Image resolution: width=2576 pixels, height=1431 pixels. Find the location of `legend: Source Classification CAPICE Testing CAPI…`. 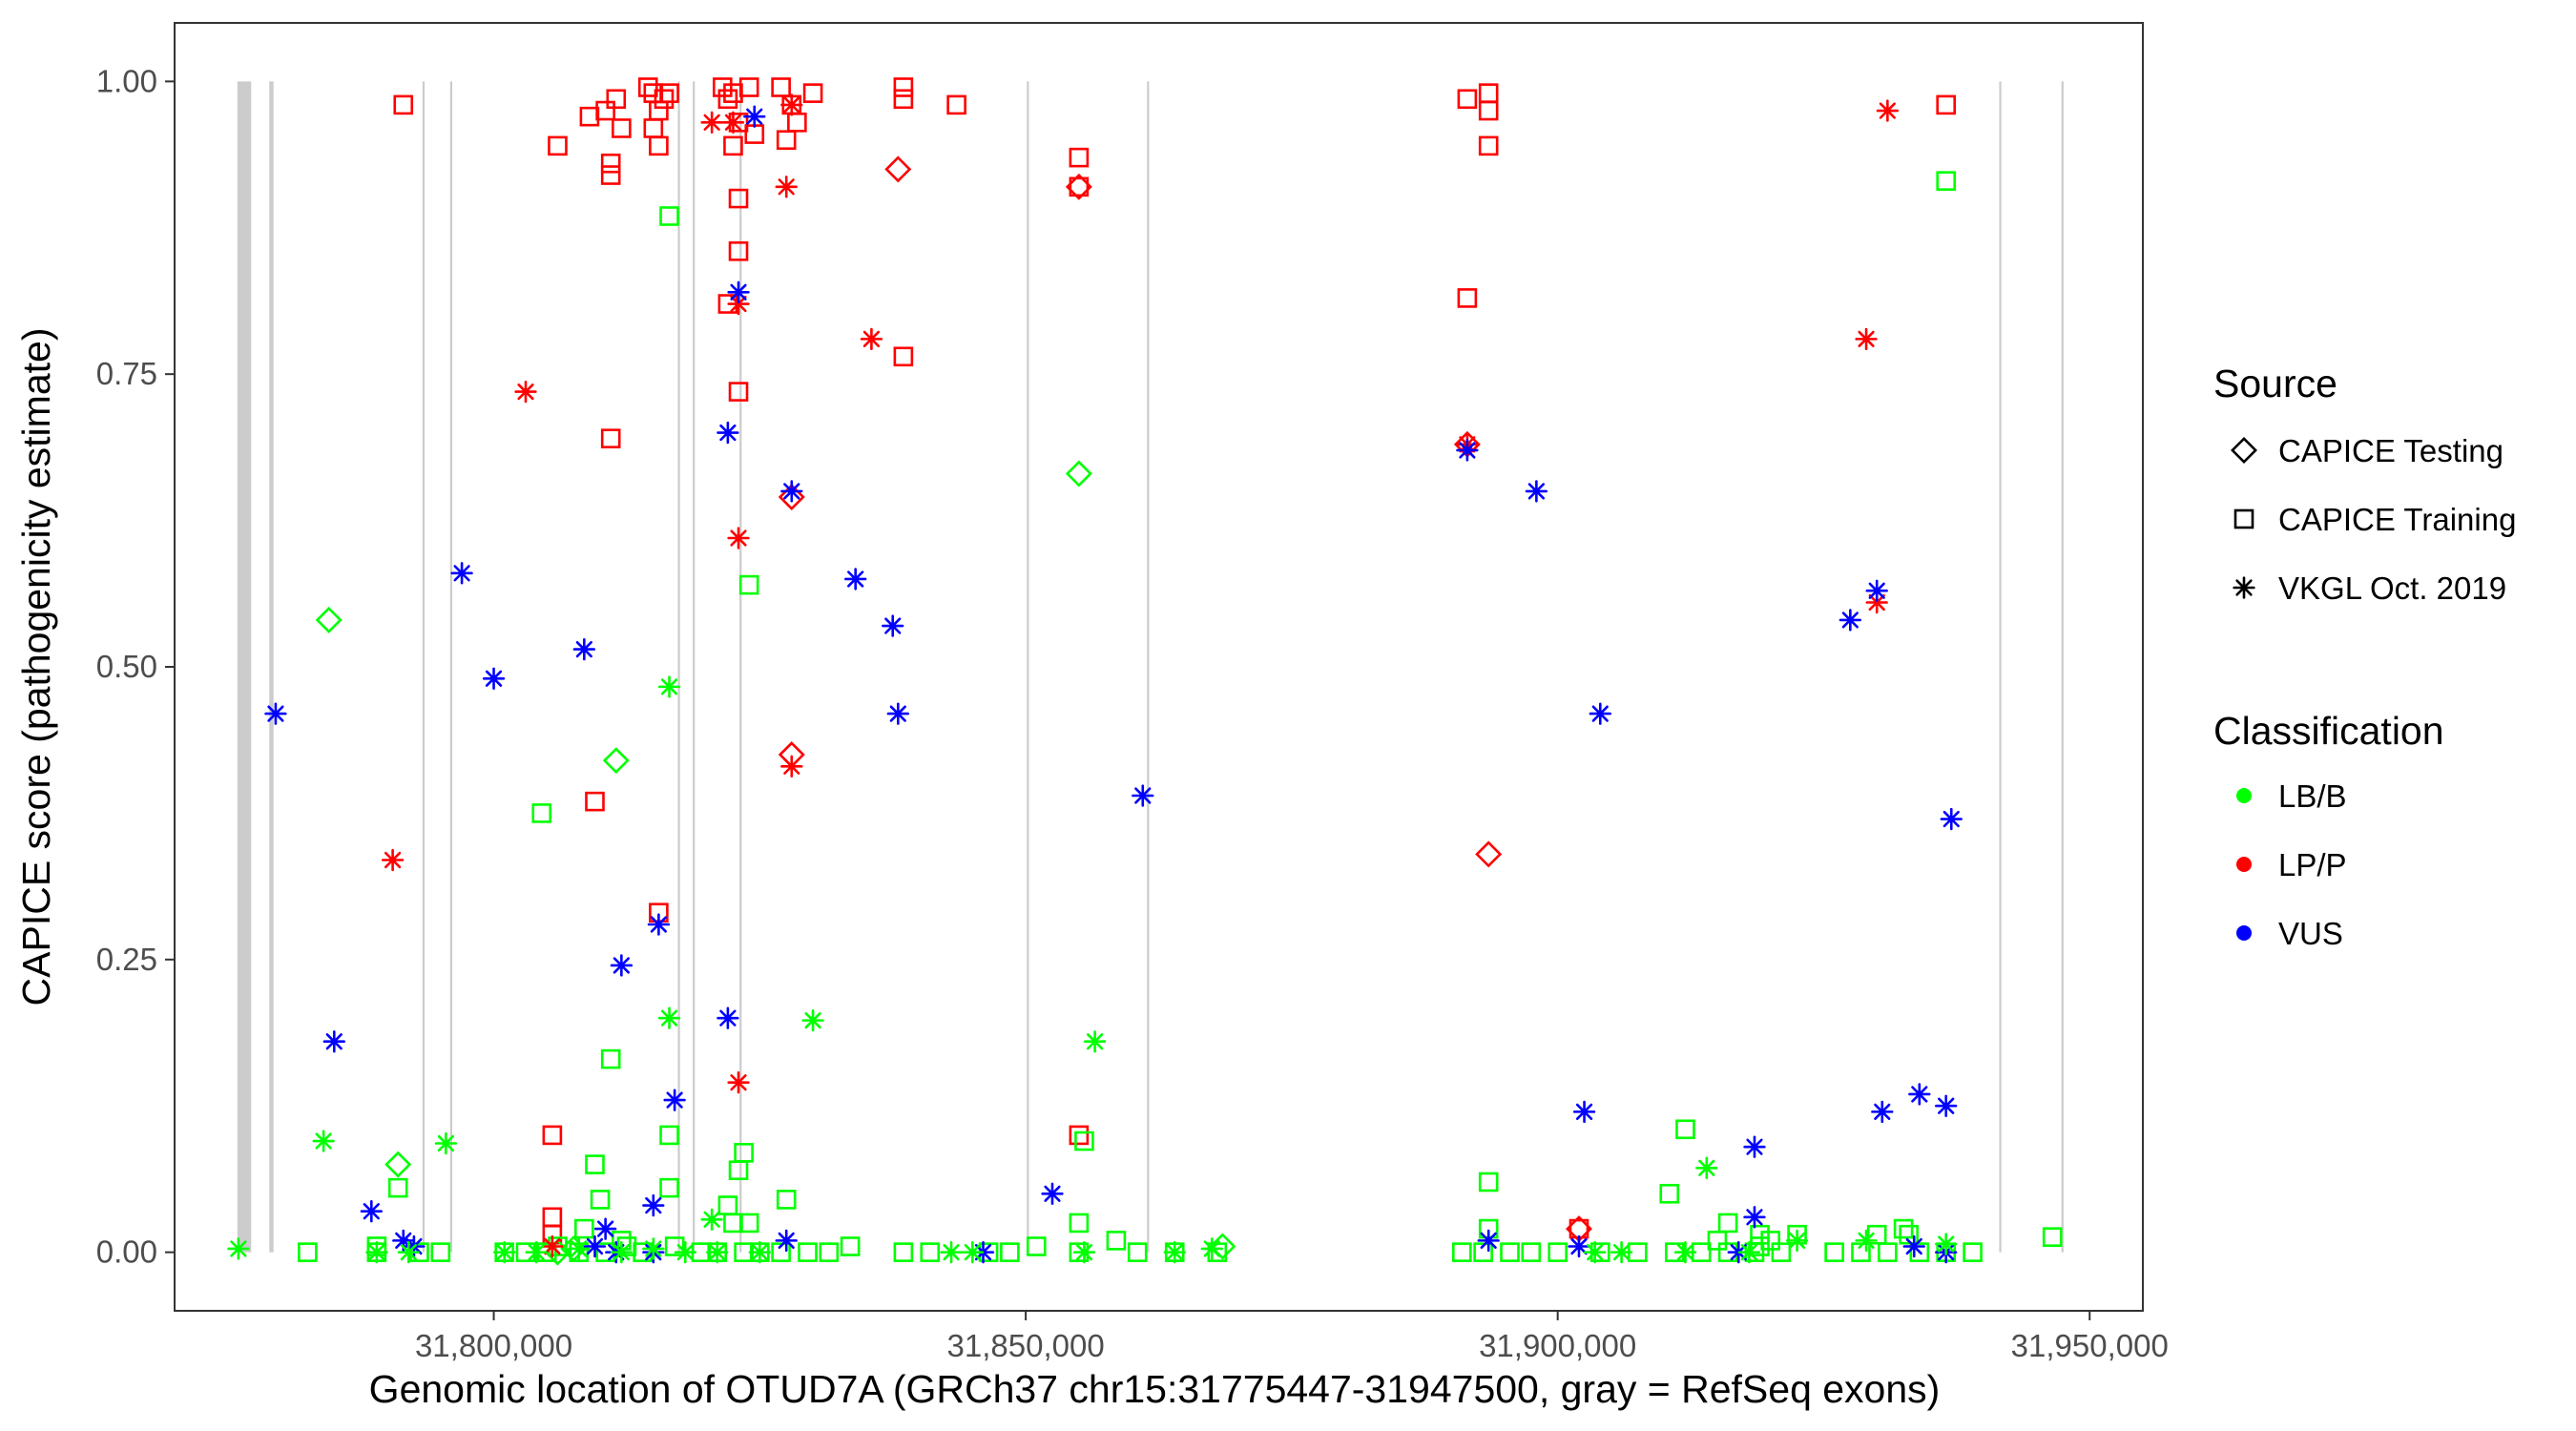

legend: Source Classification CAPICE Testing CAPI… is located at coordinates (2364, 656).